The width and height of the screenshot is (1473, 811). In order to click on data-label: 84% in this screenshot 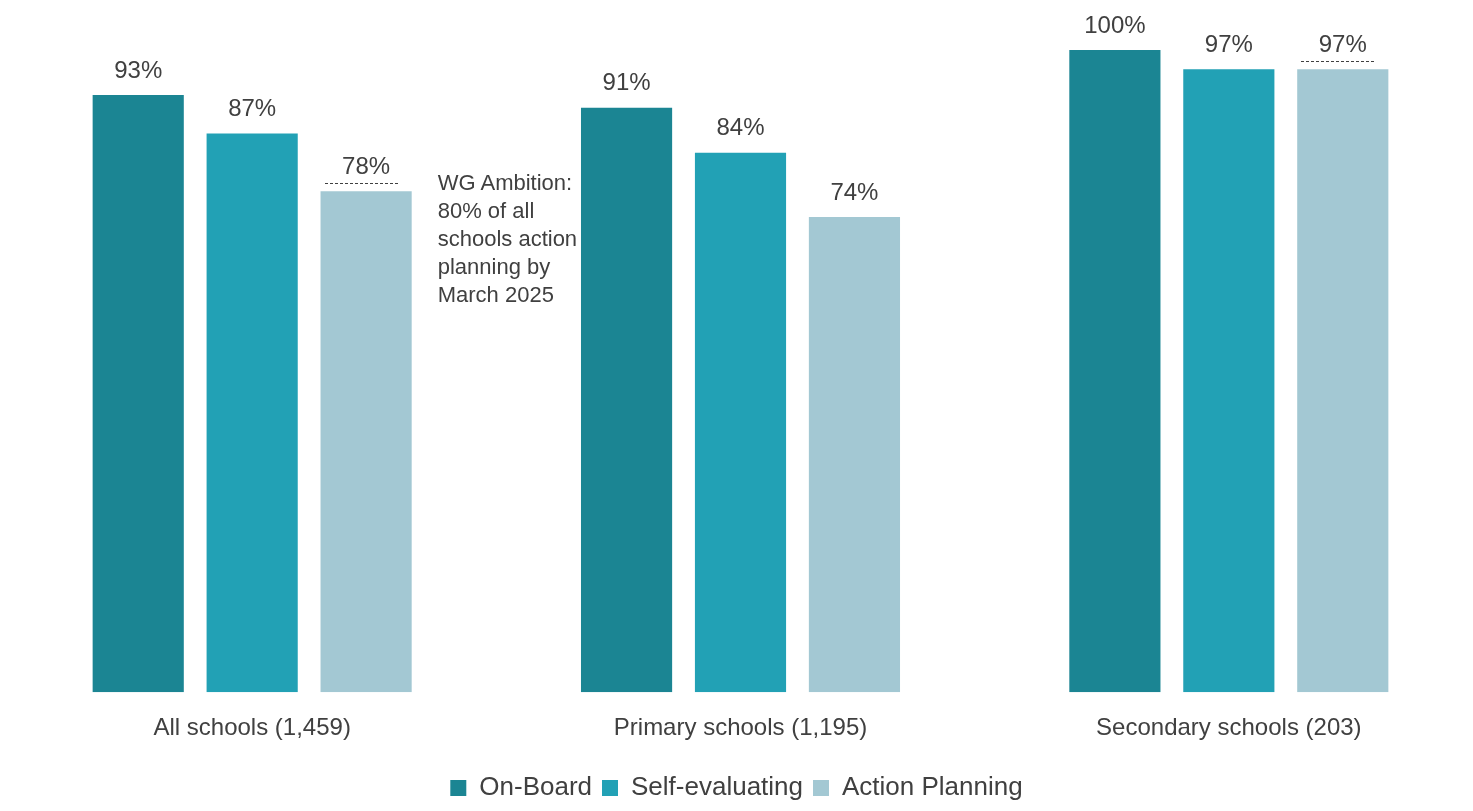, I will do `click(740, 127)`.